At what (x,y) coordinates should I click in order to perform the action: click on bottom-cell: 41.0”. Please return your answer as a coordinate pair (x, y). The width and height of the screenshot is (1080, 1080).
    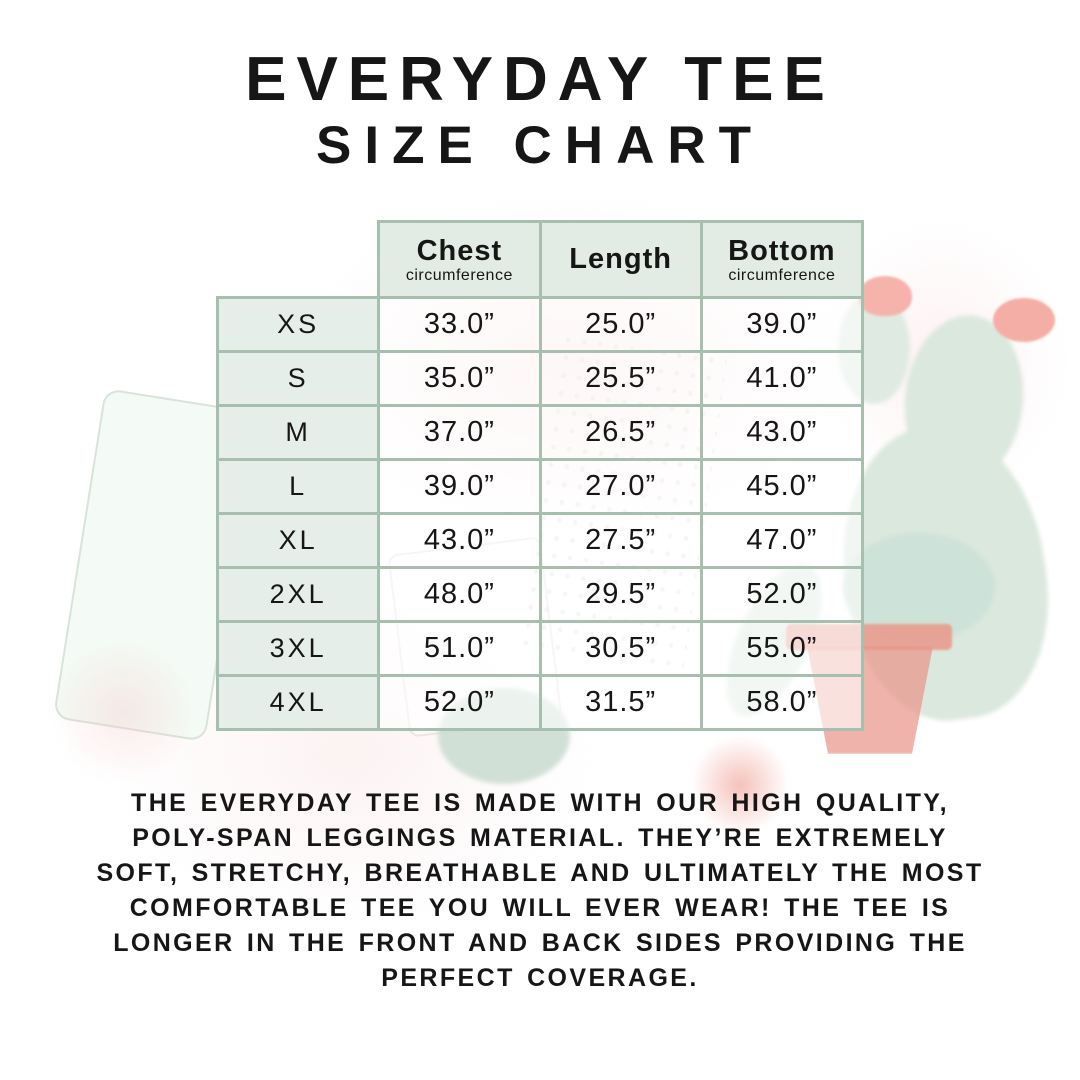
    Looking at the image, I should click on (782, 378).